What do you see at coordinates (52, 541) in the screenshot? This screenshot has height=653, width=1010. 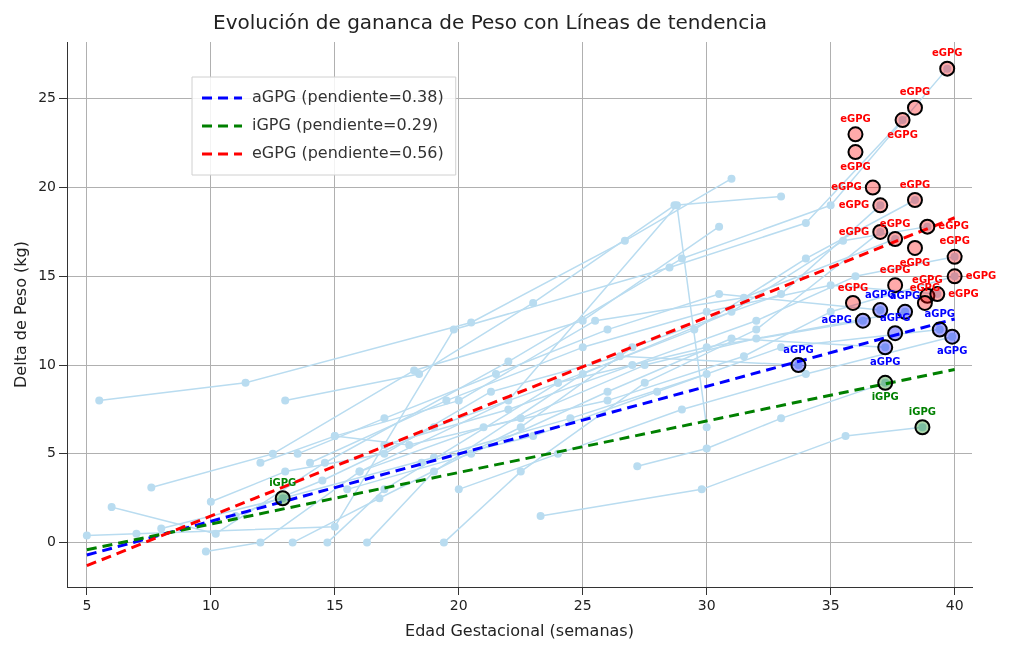 I see `y-tick-label: 0` at bounding box center [52, 541].